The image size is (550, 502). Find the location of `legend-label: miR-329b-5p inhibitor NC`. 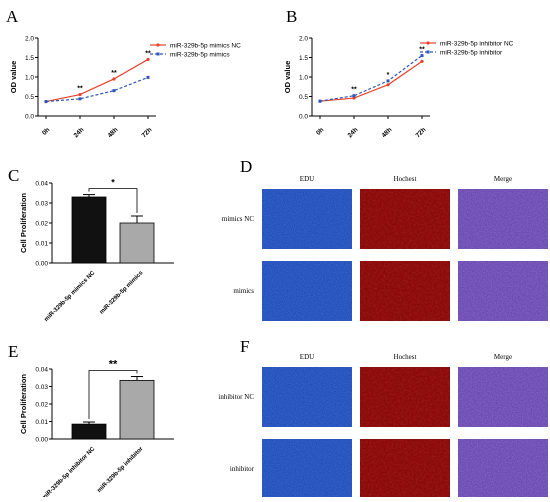

legend-label: miR-329b-5p inhibitor NC is located at coordinates (477, 44).